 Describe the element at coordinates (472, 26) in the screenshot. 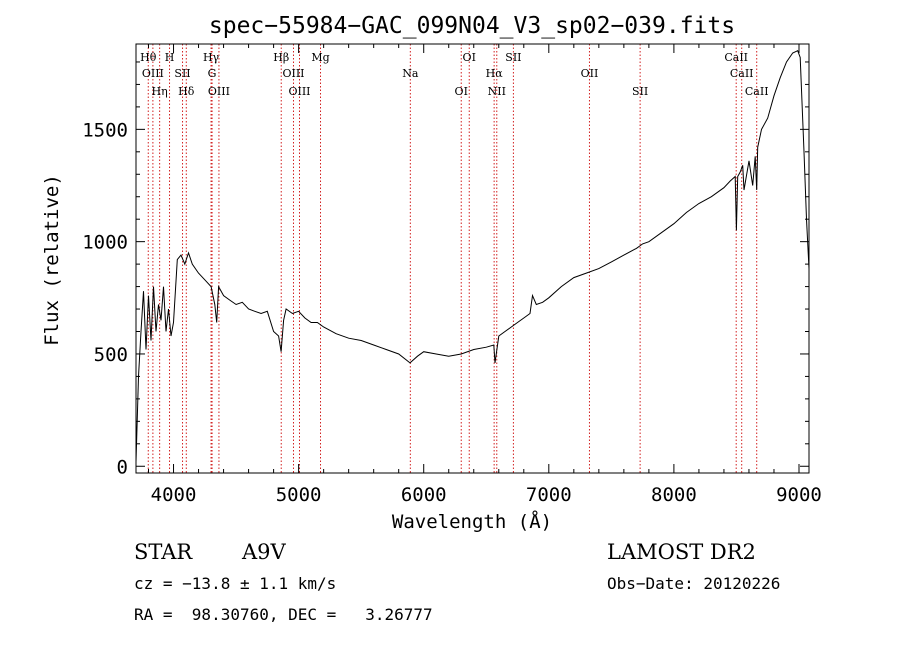

I see `chart-title: spec−55984−GAC_099N04_V3_sp02−039.fits` at that location.